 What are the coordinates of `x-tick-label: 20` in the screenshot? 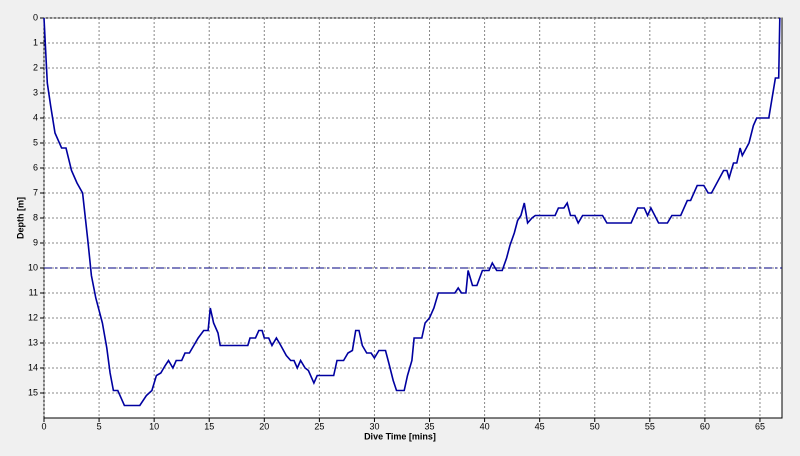 It's located at (264, 426).